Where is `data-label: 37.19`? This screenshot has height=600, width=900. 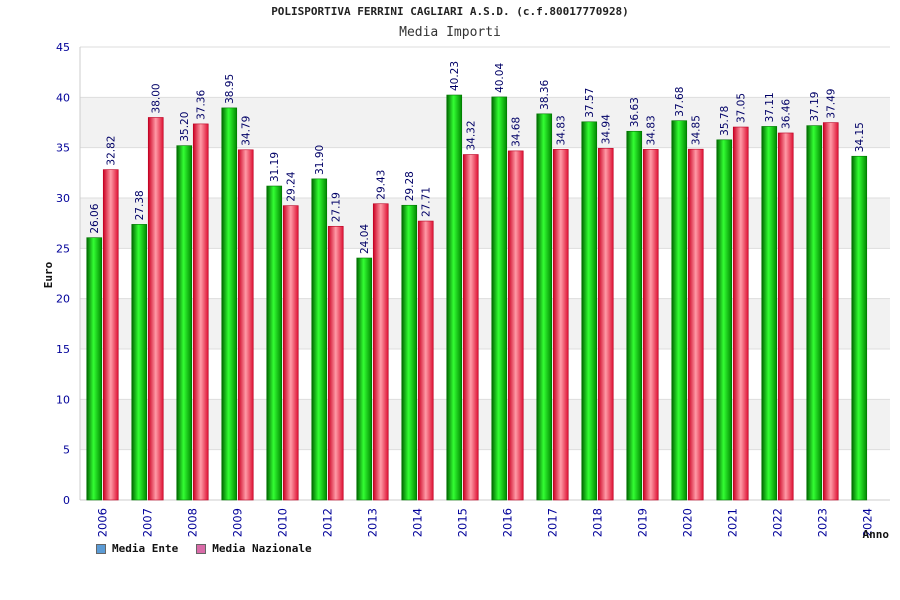
data-label: 37.19 is located at coordinates (815, 107).